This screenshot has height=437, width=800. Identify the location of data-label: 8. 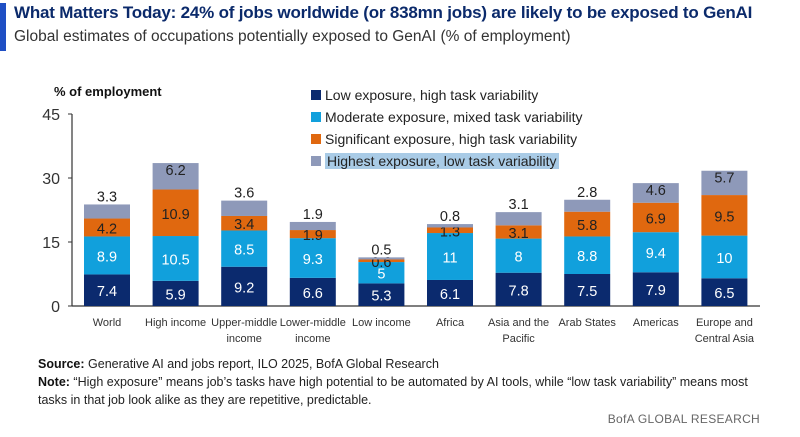
(519, 258).